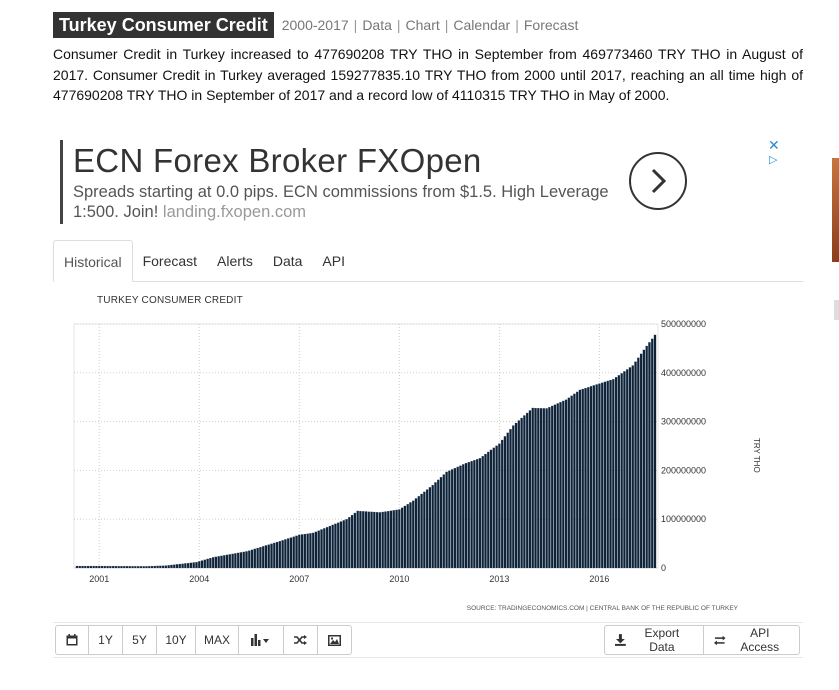  I want to click on x-tick-label: 2013, so click(499, 579).